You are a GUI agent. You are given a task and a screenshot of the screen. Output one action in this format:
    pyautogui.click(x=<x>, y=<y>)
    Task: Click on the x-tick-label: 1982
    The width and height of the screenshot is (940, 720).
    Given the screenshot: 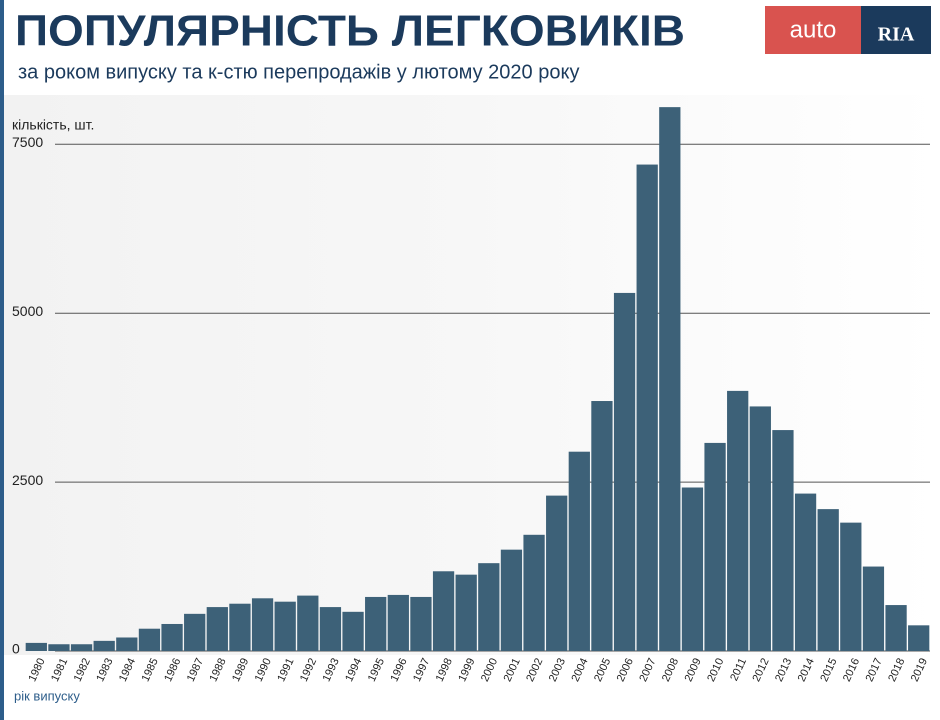 What is the action you would take?
    pyautogui.click(x=82, y=669)
    